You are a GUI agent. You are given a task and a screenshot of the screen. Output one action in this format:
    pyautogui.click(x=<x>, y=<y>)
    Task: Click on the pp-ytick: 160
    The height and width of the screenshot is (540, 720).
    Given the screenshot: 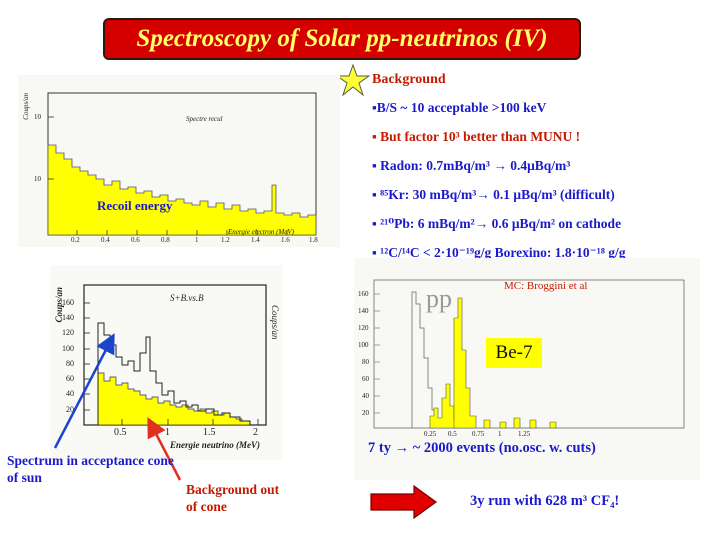 What is the action you would take?
    pyautogui.click(x=363, y=294)
    